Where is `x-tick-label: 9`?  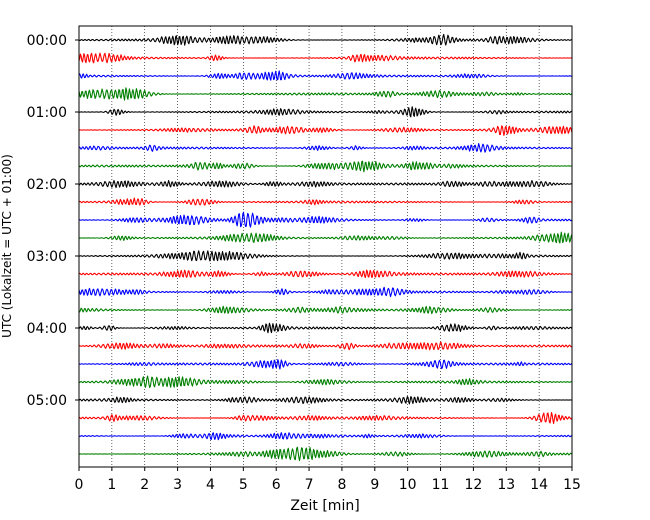 x-tick-label: 9 is located at coordinates (374, 485).